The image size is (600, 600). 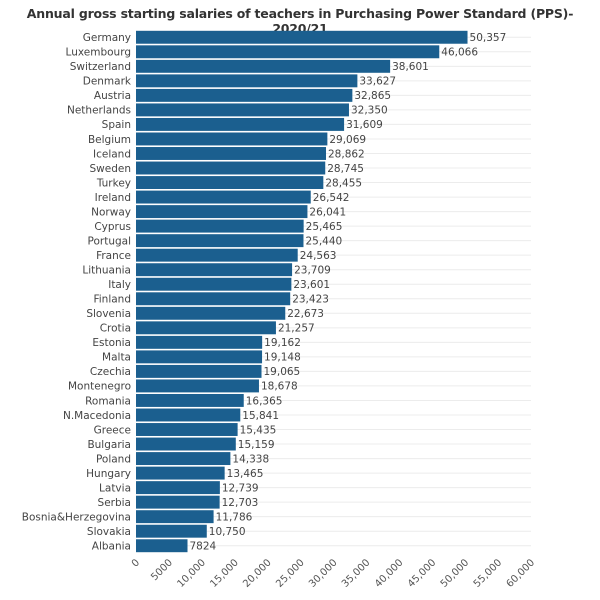 I want to click on category-label: Estonia, so click(x=111, y=343).